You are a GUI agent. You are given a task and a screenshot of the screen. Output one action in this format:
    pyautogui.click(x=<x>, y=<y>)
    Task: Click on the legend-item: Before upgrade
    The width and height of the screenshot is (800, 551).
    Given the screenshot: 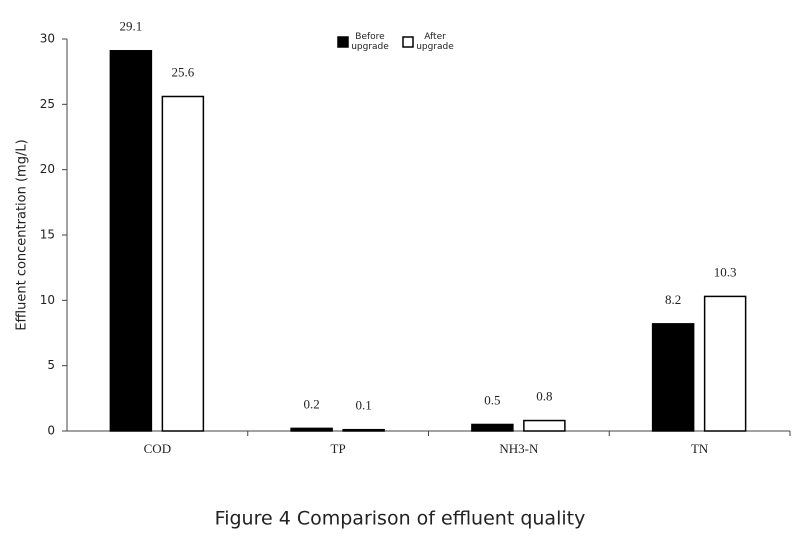 What is the action you would take?
    pyautogui.click(x=370, y=42)
    